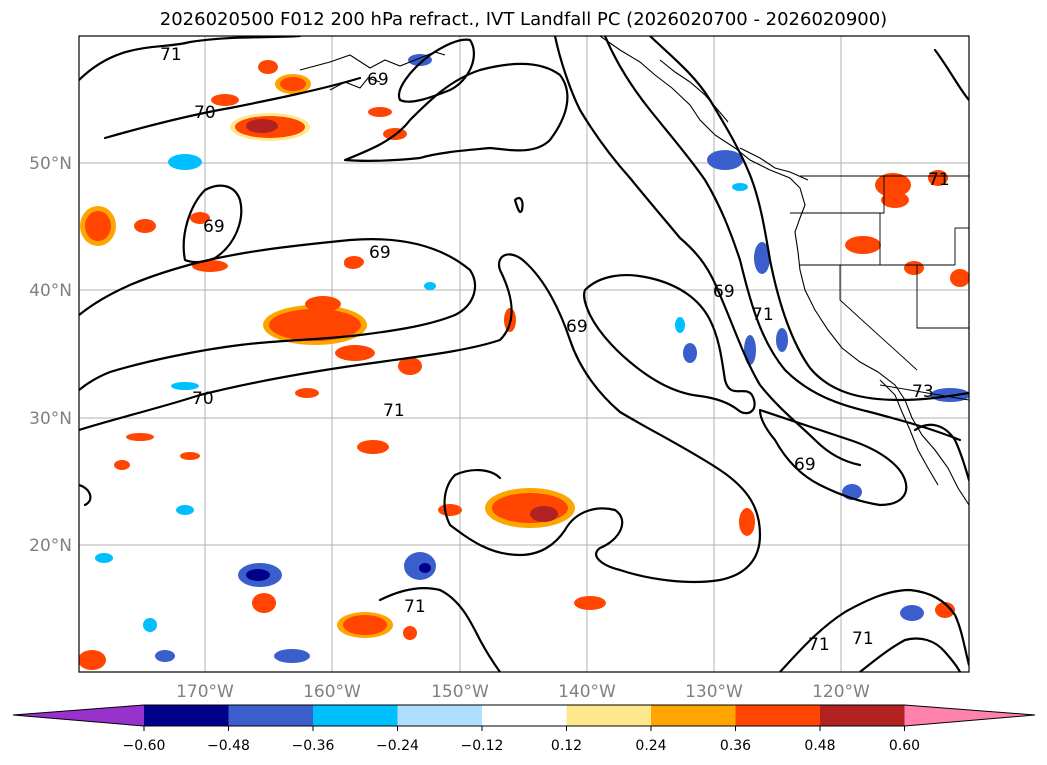  I want to click on colorbar-tick-label: −0.24, so click(397, 746).